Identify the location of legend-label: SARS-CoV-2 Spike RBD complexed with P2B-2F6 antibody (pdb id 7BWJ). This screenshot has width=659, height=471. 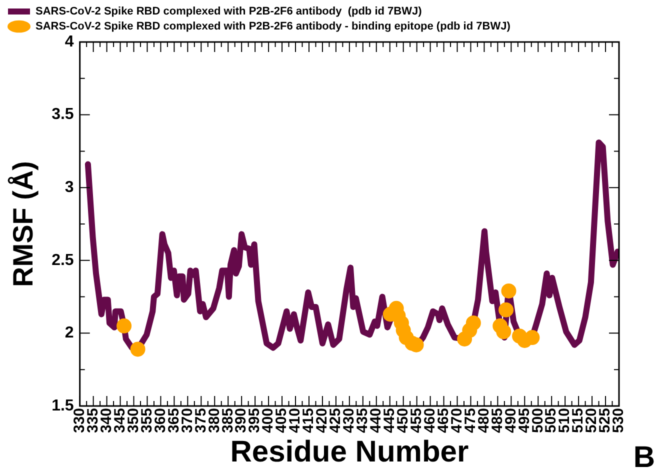
(229, 12).